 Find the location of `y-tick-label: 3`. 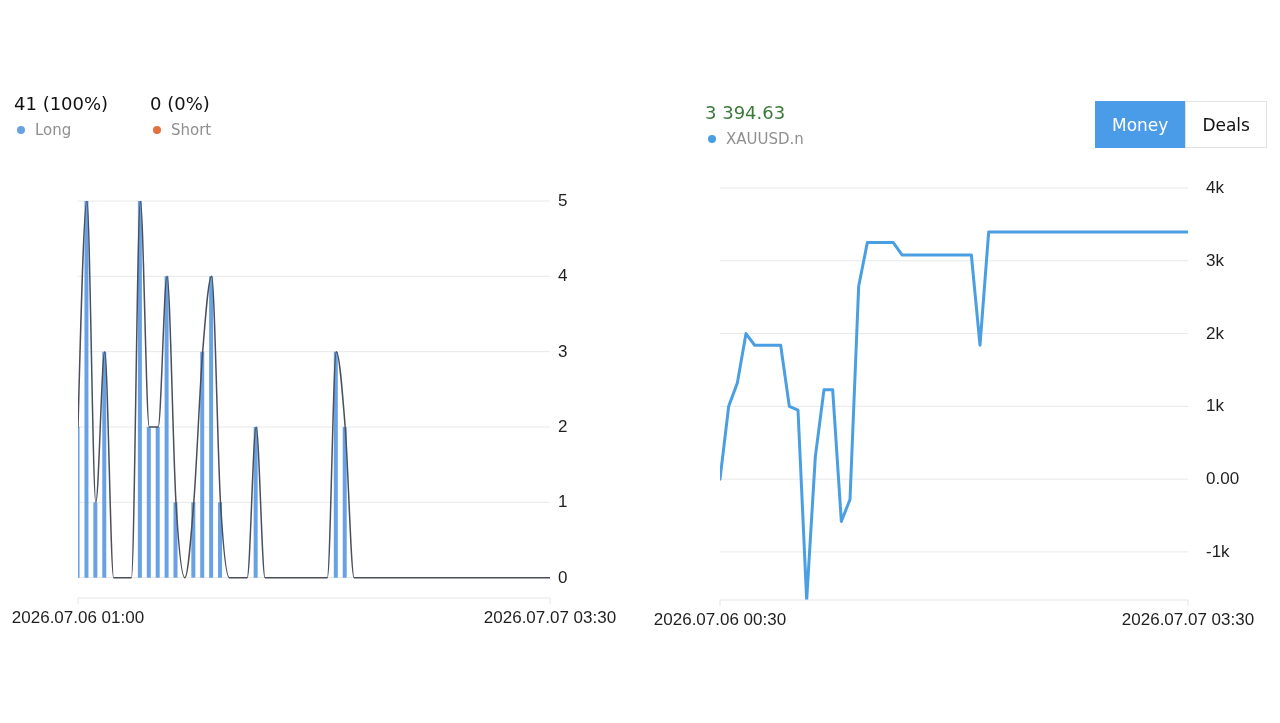

y-tick-label: 3 is located at coordinates (563, 351).